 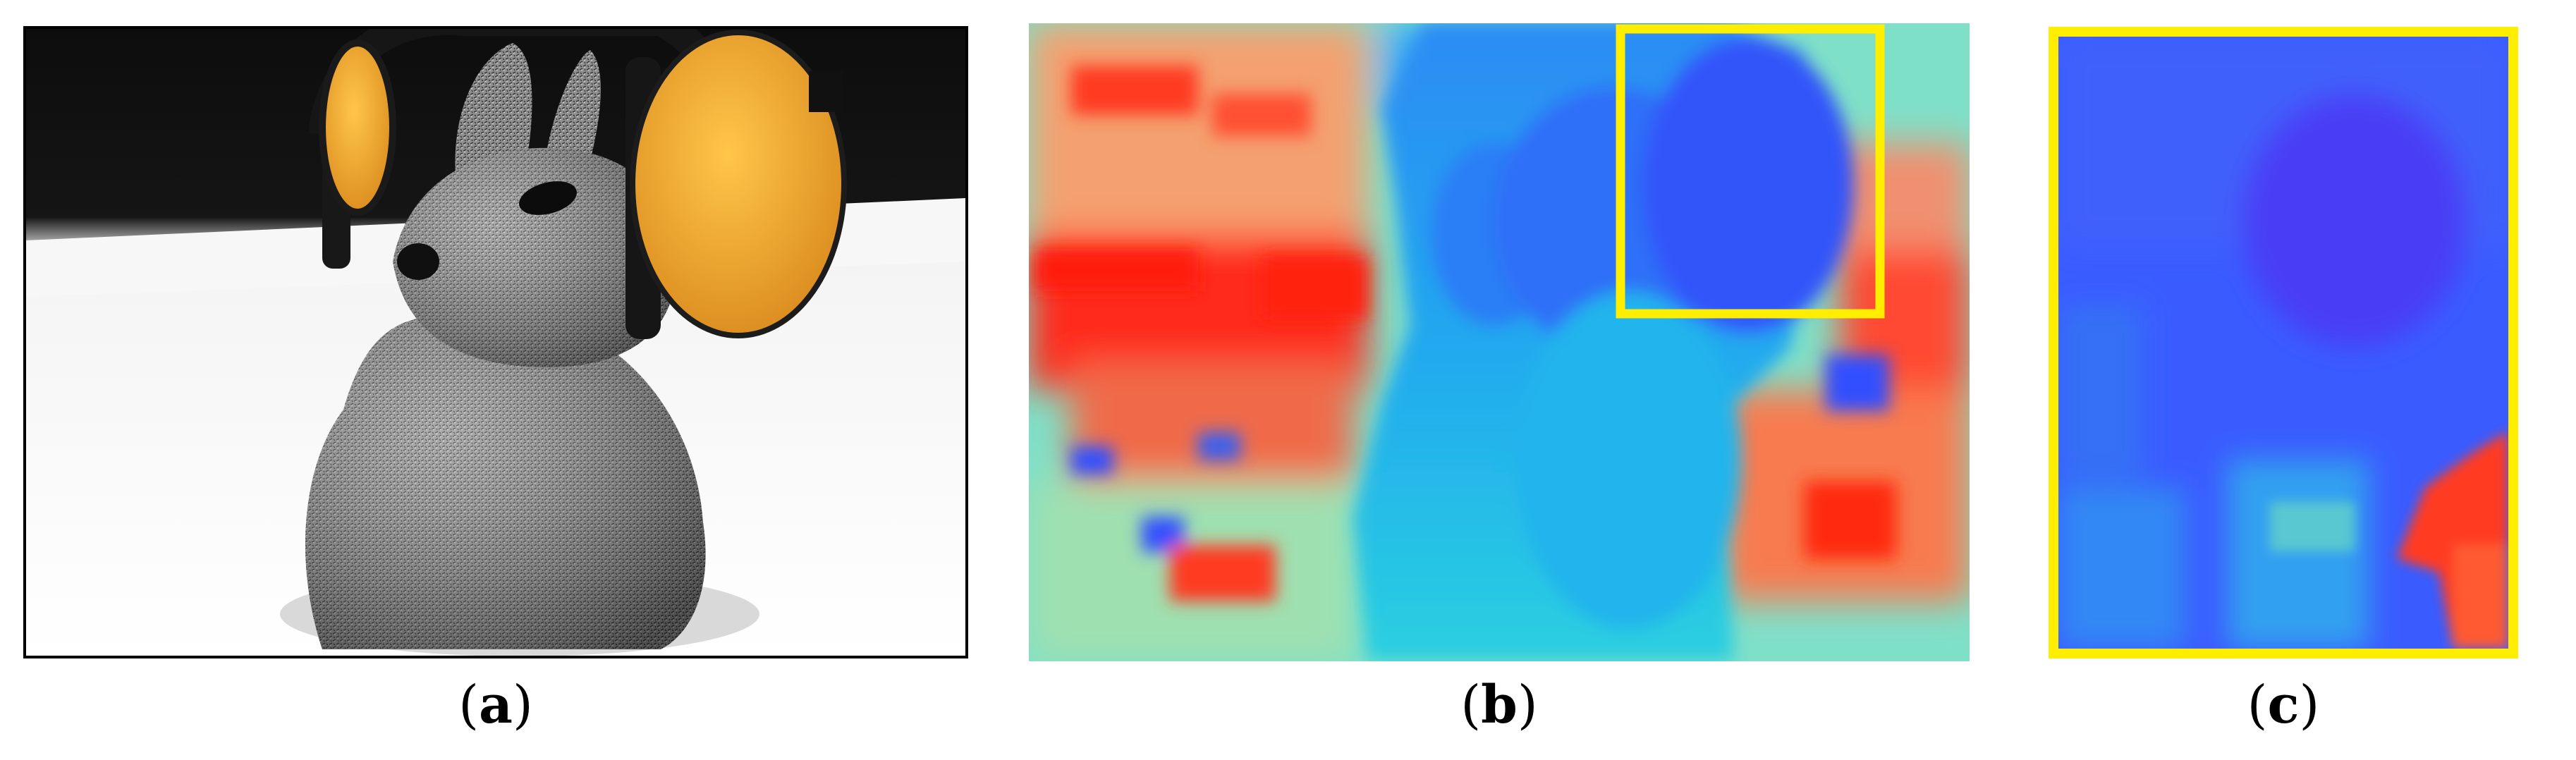 I want to click on caption-c: (c), so click(x=2284, y=705).